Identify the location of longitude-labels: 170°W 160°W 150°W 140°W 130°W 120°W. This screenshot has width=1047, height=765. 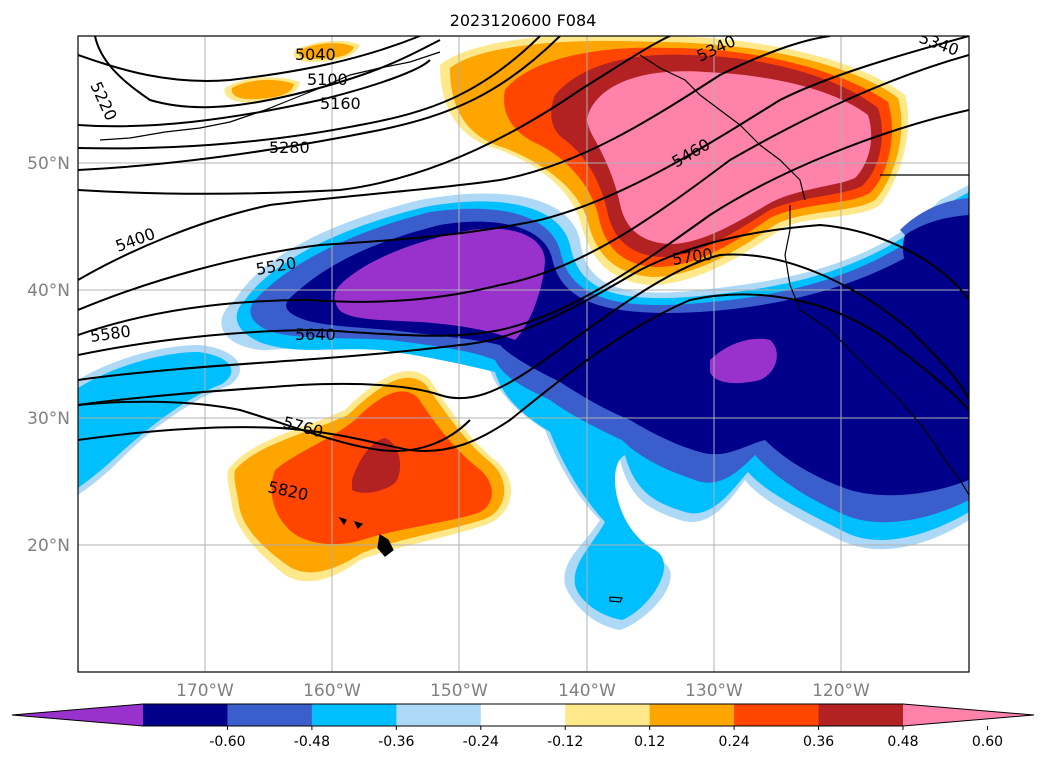
(523, 691).